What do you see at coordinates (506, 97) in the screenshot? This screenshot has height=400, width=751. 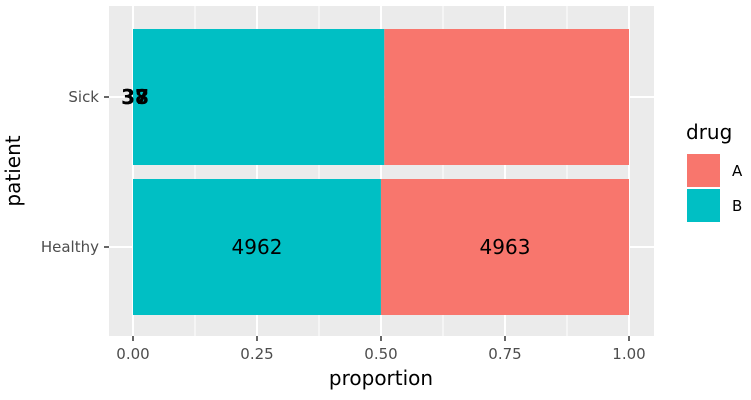 I see `bar-sick-a` at bounding box center [506, 97].